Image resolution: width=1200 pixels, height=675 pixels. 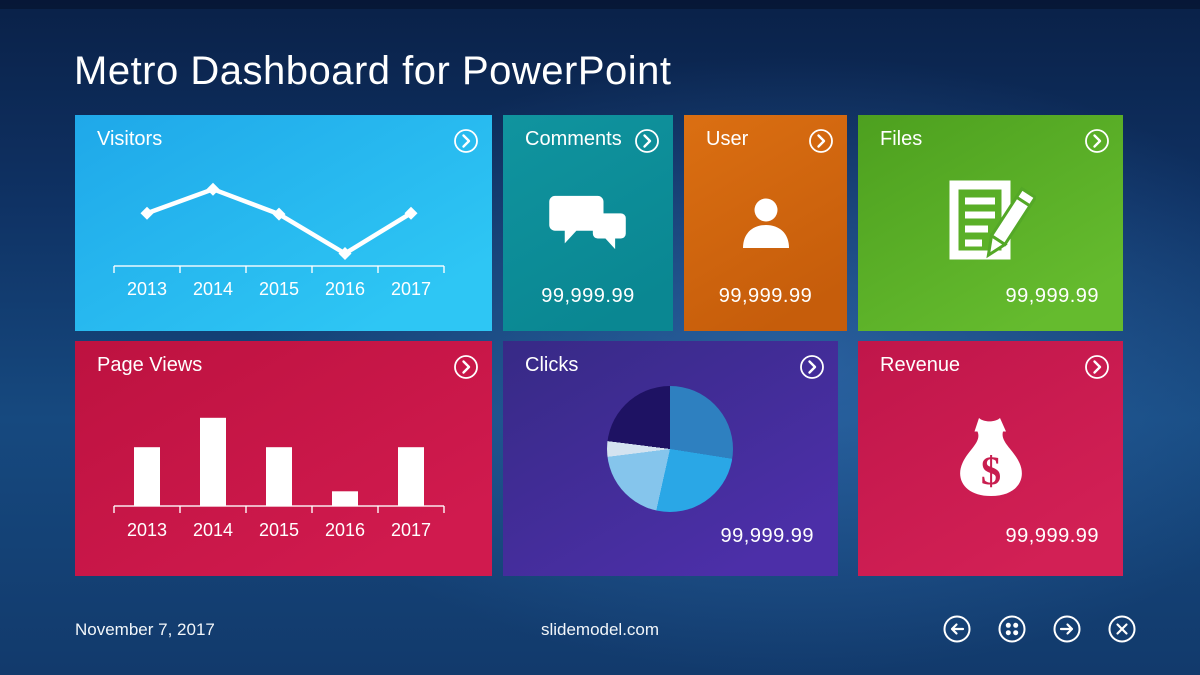 I want to click on back-icon, so click(x=957, y=629).